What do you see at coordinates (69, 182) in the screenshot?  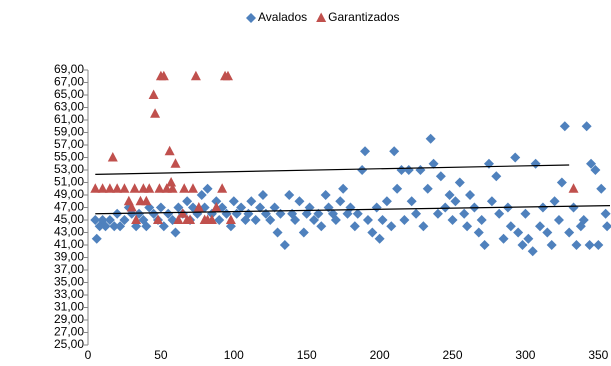 I see `y-tick-label: 51,00` at bounding box center [69, 182].